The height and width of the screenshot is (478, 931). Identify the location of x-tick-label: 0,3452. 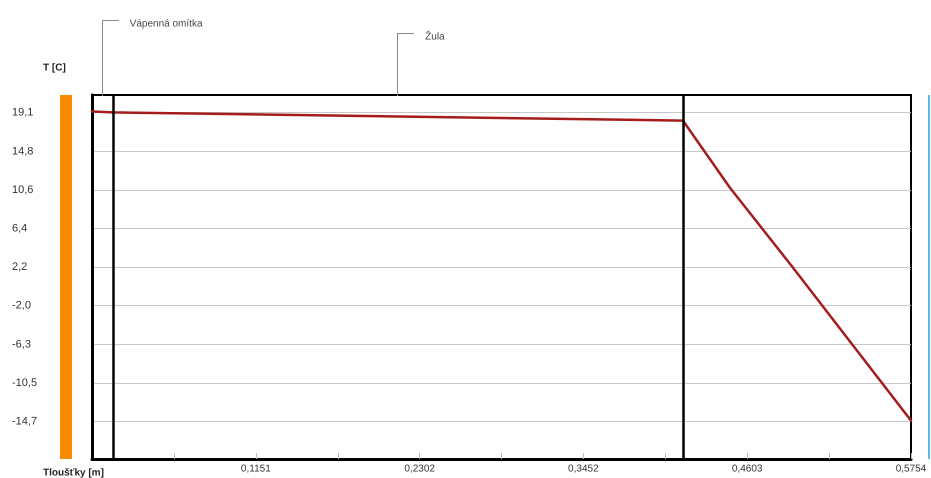
(584, 469).